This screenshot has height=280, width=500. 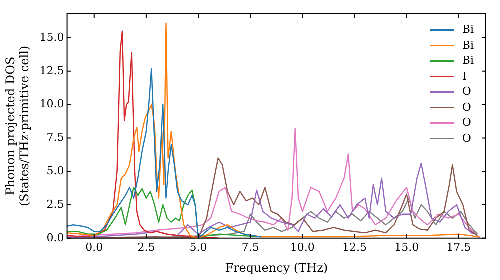 I want to click on y-tick-label: 7.5, so click(x=55, y=137).